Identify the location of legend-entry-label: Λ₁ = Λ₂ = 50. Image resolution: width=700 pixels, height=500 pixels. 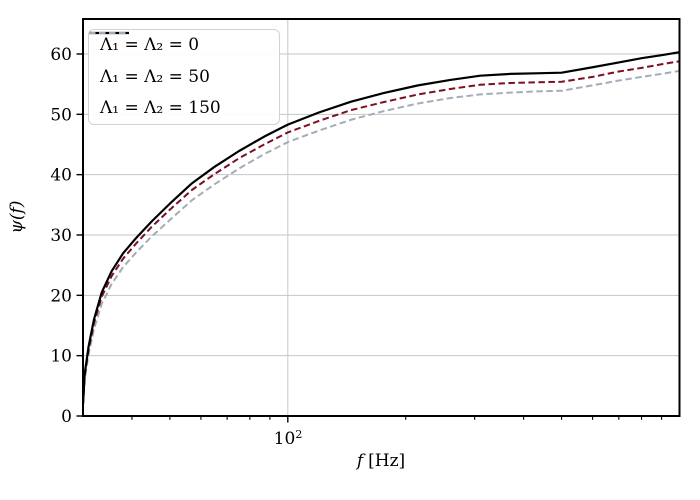
(155, 76).